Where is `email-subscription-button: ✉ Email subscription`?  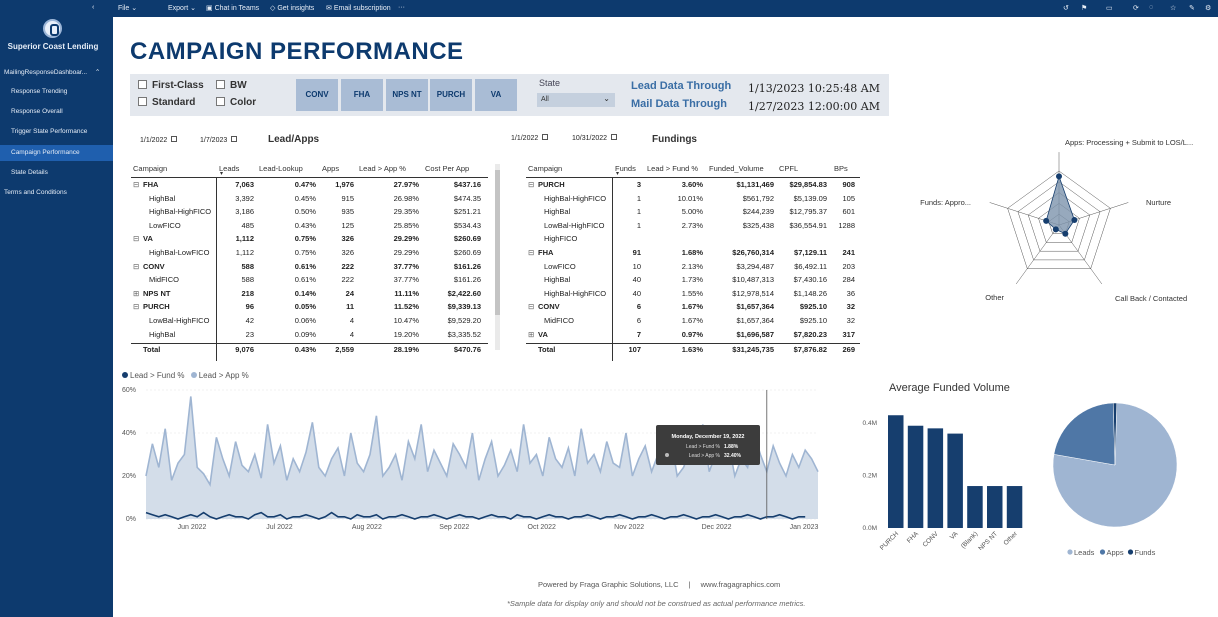 email-subscription-button: ✉ Email subscription is located at coordinates (358, 8).